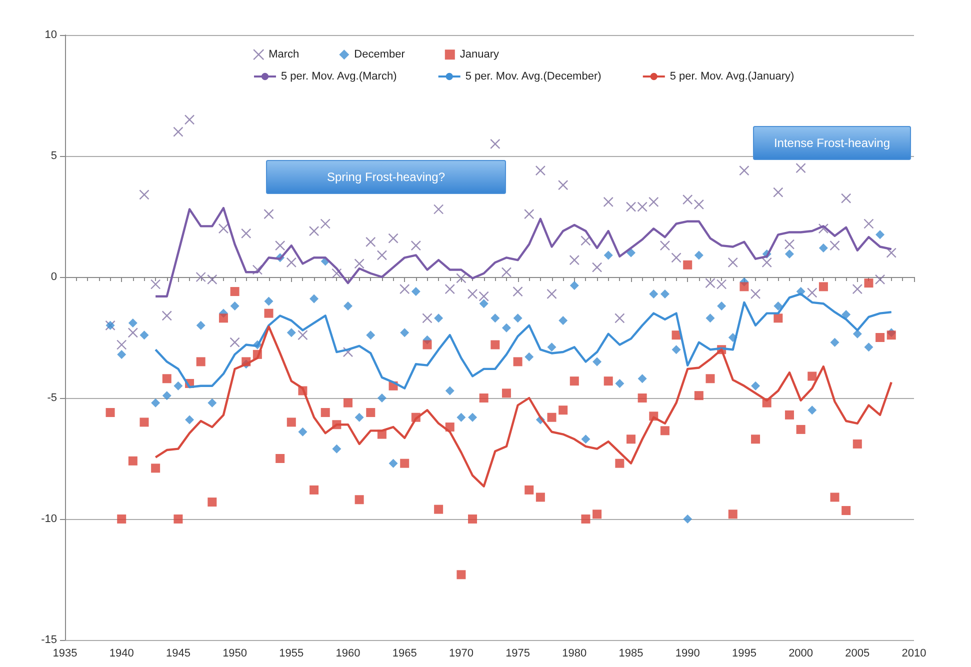  I want to click on annotation: Intense Frost-heaving, so click(832, 143).